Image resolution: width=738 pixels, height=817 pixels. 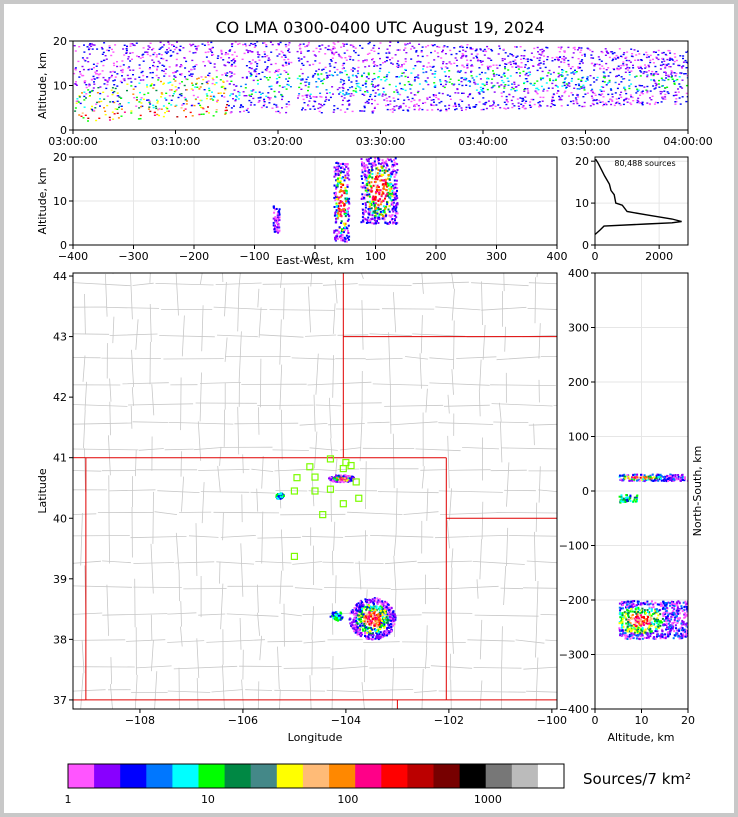 I want to click on longitude-tick-label: −106, so click(x=243, y=720).